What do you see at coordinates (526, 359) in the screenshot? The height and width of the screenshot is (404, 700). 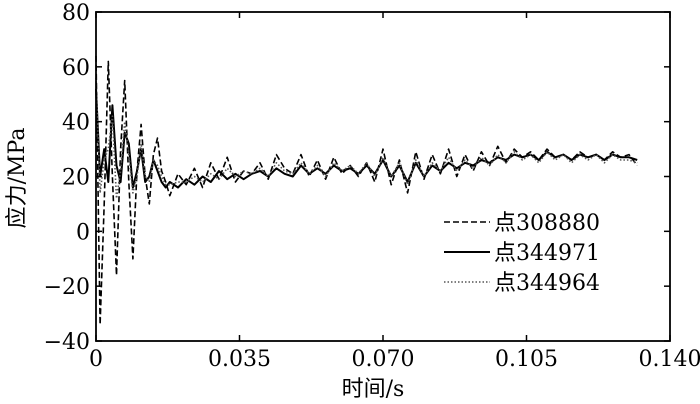 I see `x-tick-label: 0.105` at bounding box center [526, 359].